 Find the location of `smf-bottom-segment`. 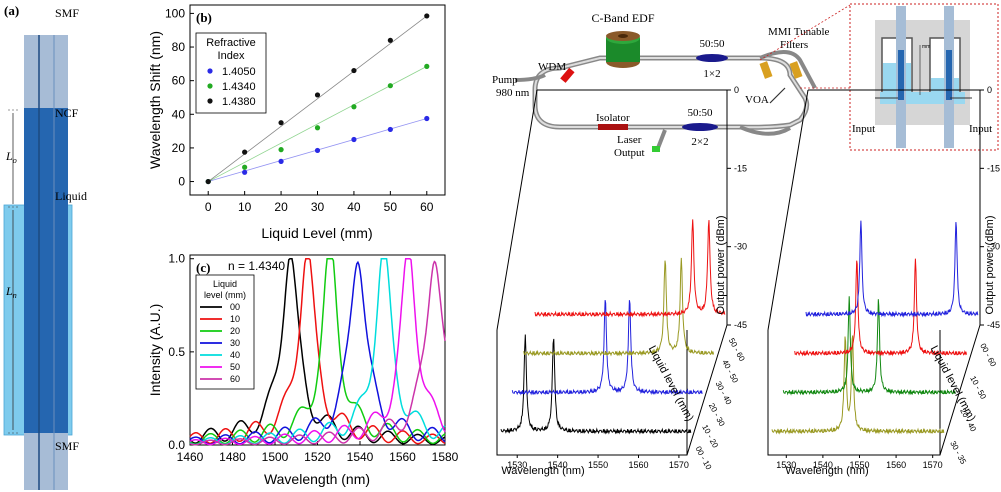

smf-bottom-segment is located at coordinates (46, 461).